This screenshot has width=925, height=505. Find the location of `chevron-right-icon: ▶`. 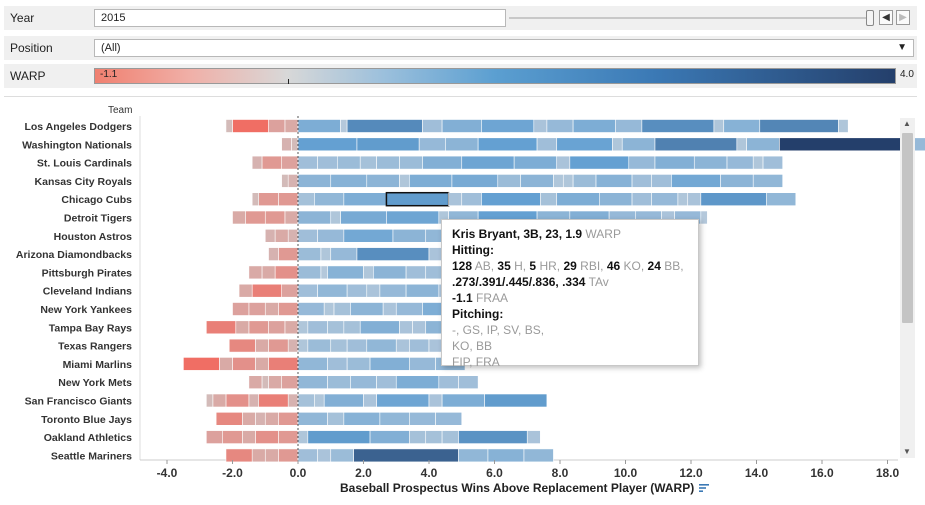

chevron-right-icon: ▶ is located at coordinates (903, 17).